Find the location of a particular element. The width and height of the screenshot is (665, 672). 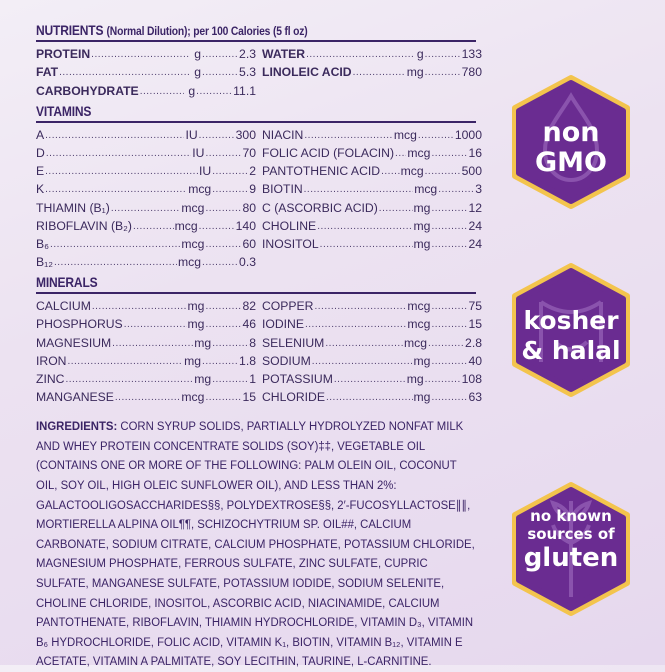

nutrient-unit: IU is located at coordinates (198, 152).